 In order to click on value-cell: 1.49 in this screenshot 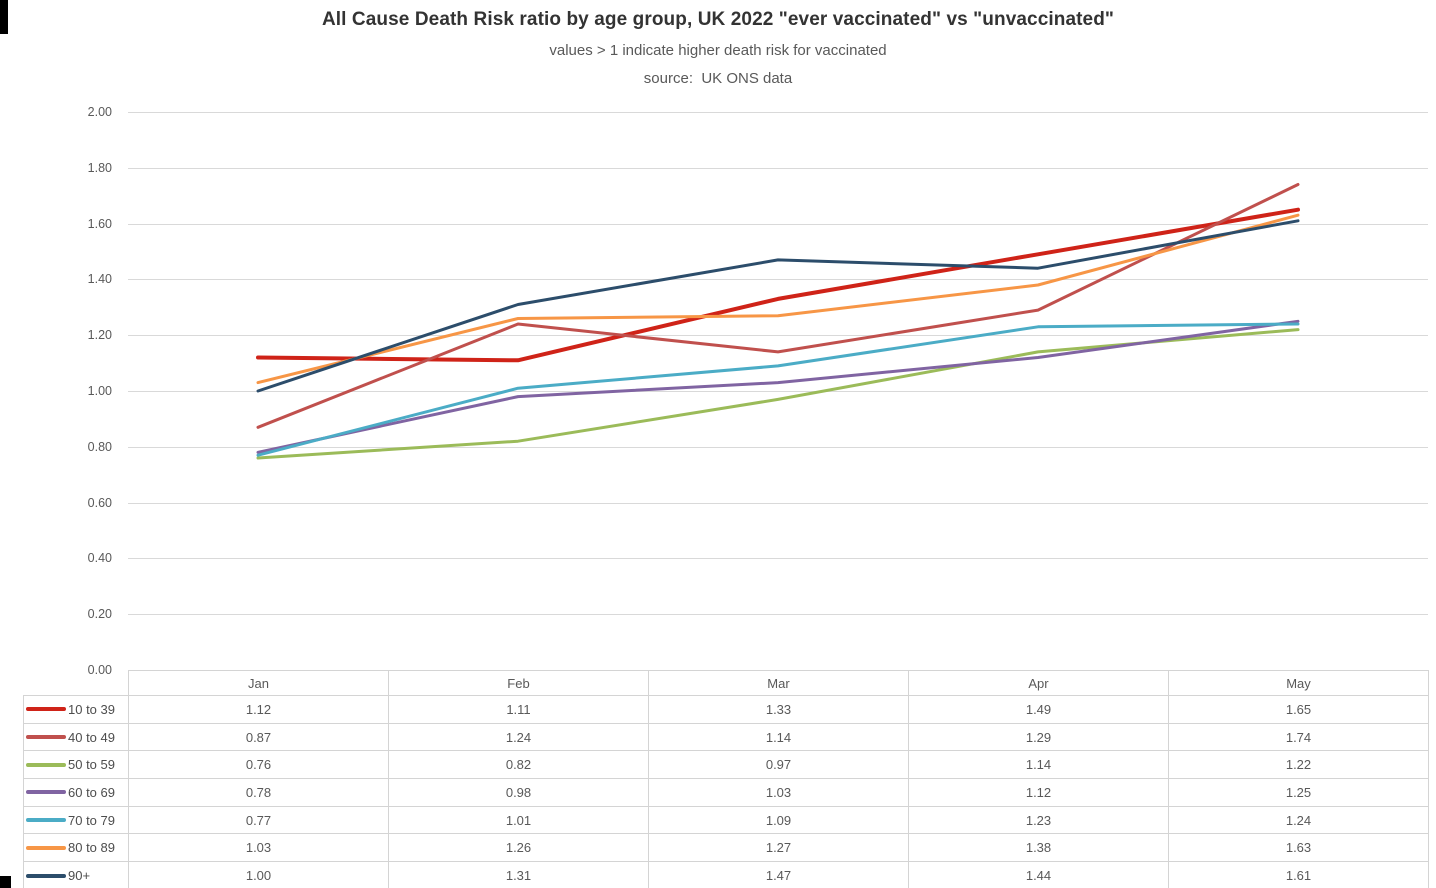, I will do `click(1038, 709)`.